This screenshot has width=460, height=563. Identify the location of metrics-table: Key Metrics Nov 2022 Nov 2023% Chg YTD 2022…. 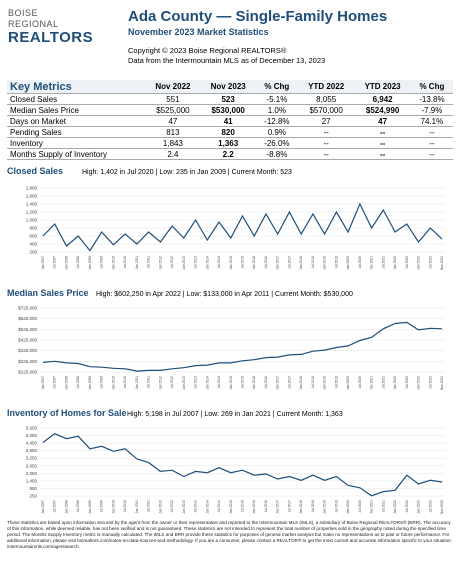
(230, 120).